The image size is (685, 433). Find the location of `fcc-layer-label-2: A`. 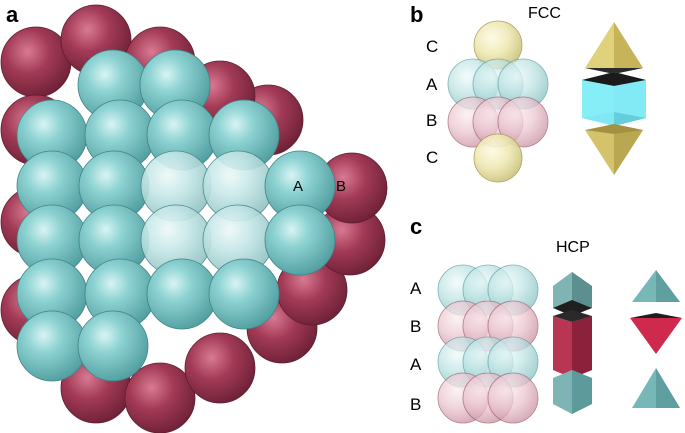

fcc-layer-label-2: A is located at coordinates (432, 84).